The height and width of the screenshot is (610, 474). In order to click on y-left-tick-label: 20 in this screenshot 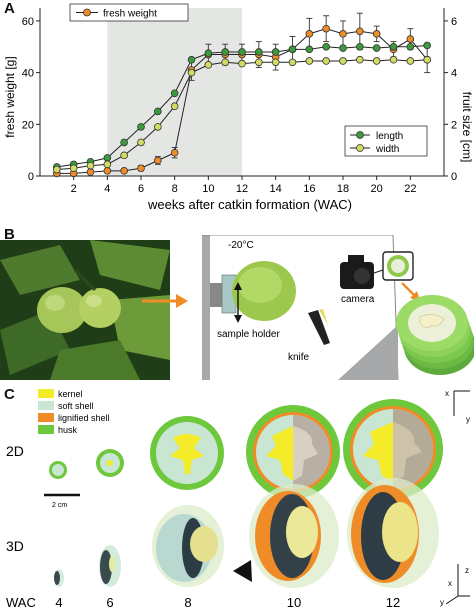, I will do `click(28, 125)`.